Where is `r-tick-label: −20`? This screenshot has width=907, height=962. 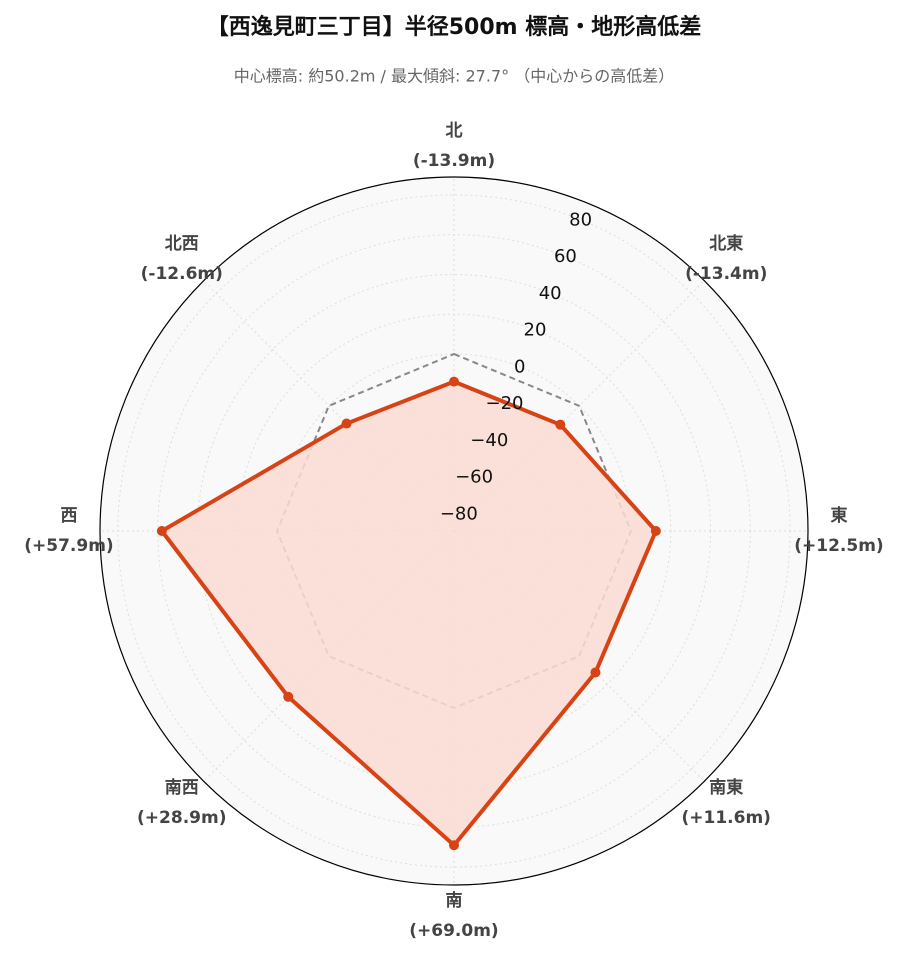
r-tick-label: −20 is located at coordinates (505, 403).